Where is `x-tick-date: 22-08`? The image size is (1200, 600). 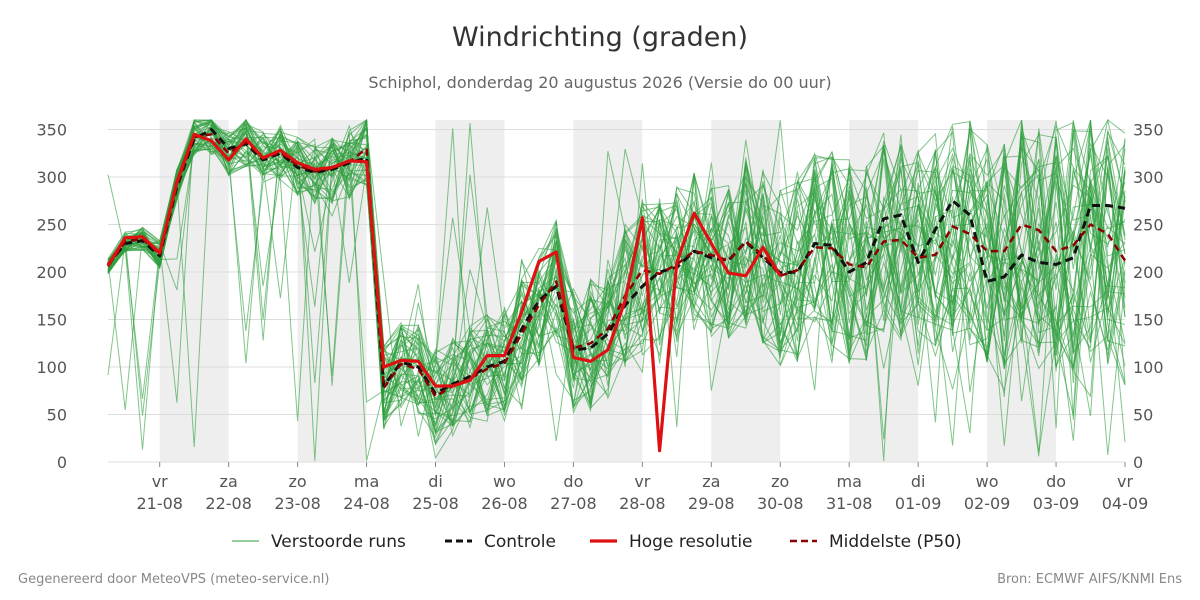
x-tick-date: 22-08 is located at coordinates (228, 503).